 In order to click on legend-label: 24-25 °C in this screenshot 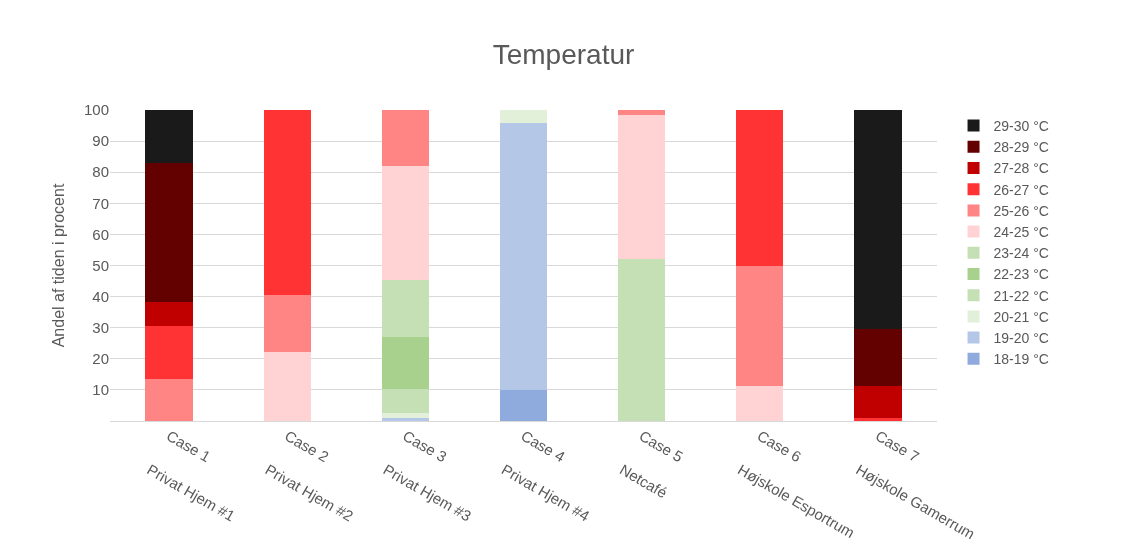, I will do `click(1021, 232)`.